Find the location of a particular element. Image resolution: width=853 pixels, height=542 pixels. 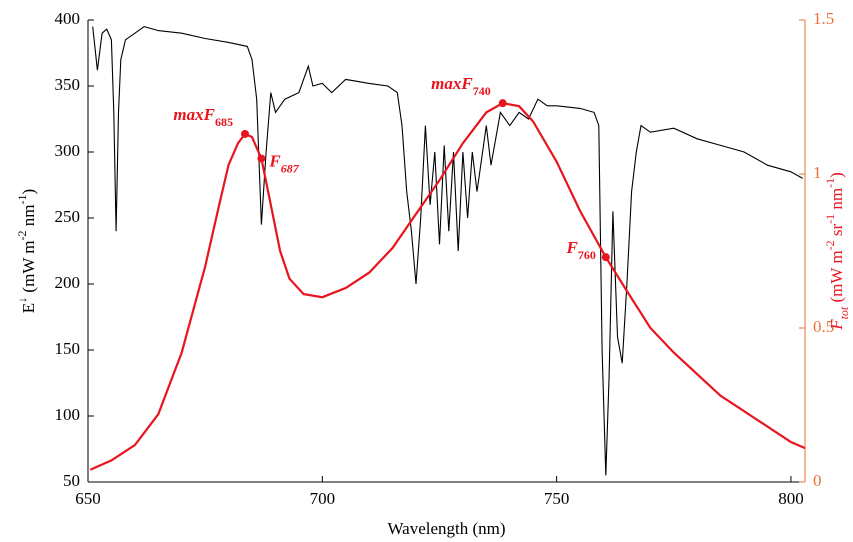

x-tick-label: 800 is located at coordinates (791, 498).